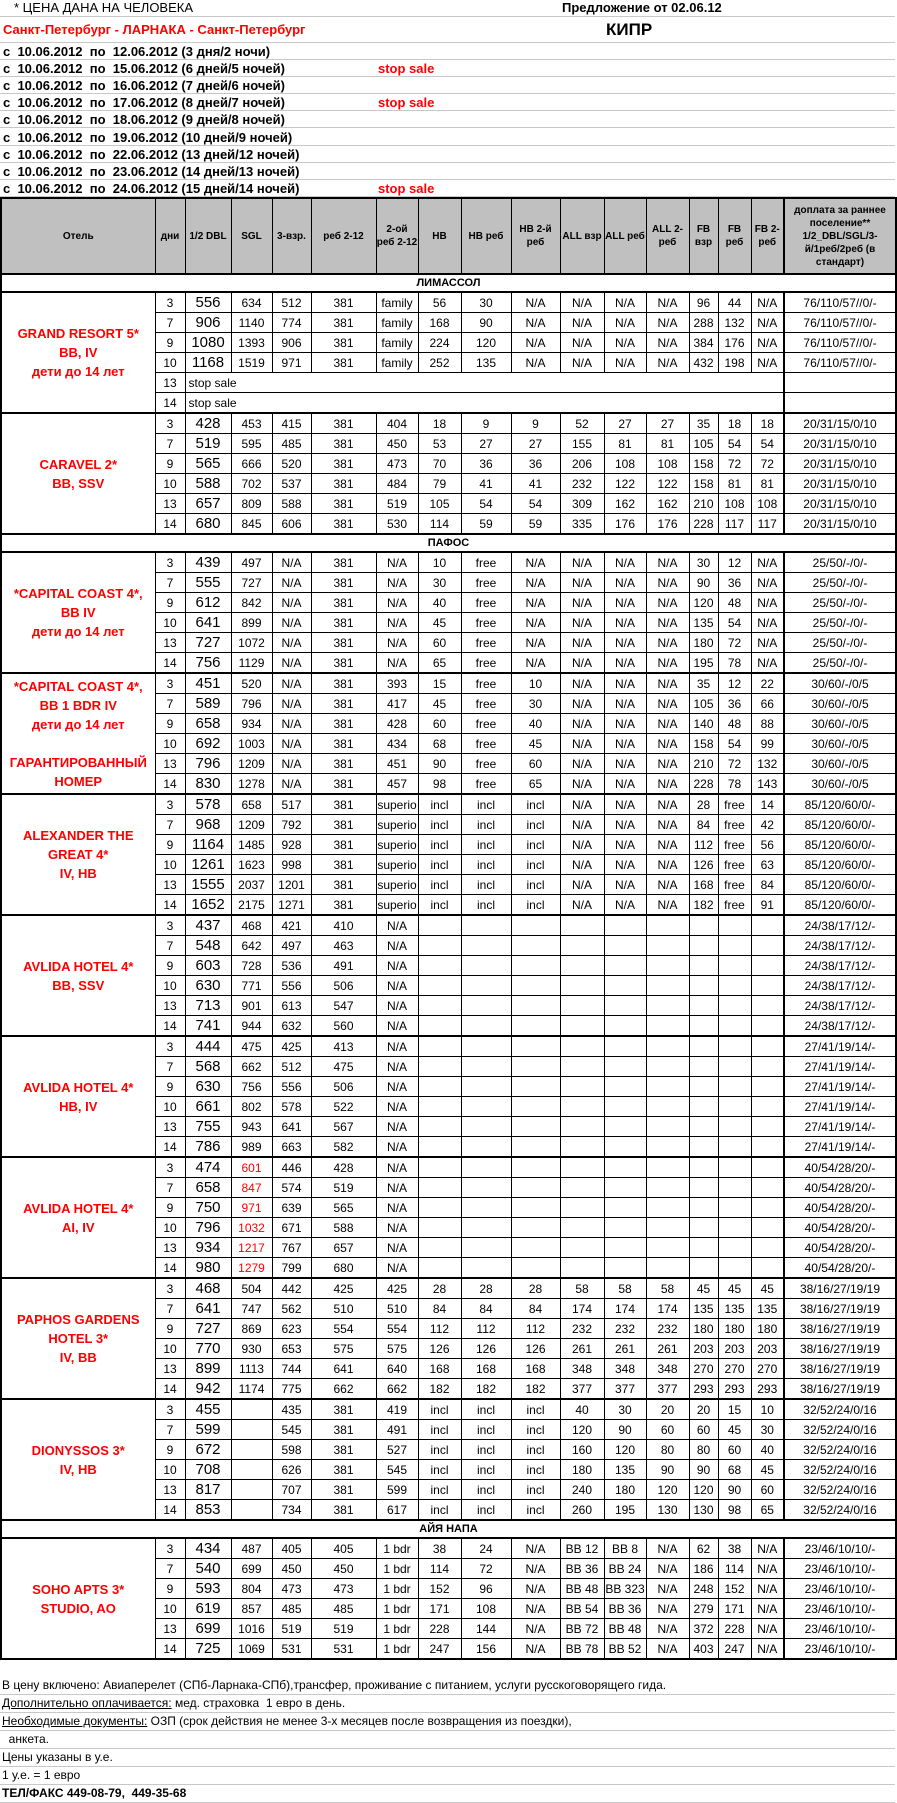 The width and height of the screenshot is (897, 1803). I want to click on price-cell: 309, so click(582, 503).